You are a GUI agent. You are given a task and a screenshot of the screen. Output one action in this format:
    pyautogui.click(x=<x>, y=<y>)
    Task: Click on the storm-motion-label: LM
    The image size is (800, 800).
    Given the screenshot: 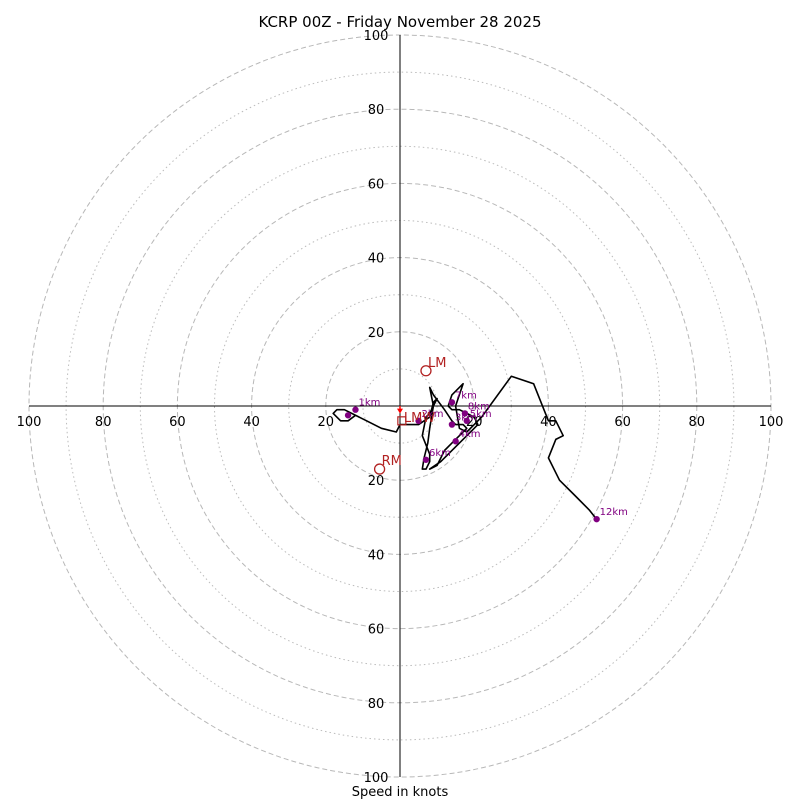 What is the action you would take?
    pyautogui.click(x=437, y=363)
    